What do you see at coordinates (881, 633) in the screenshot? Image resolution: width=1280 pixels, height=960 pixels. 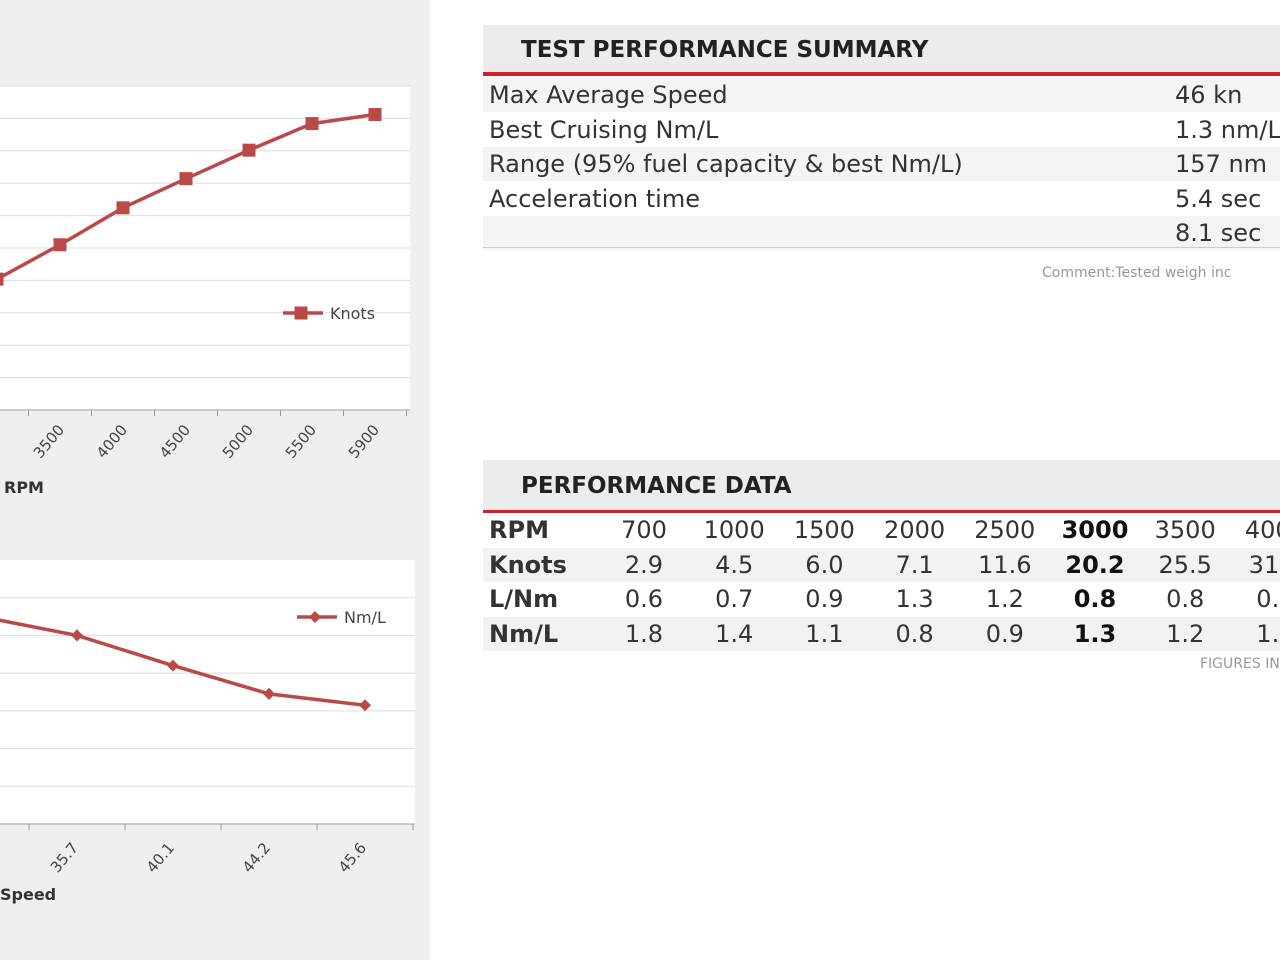 I see `performance-row: Nm/L 1.8 1.4 1.1 0.8 0.9 1.3 1.2 1.1` at bounding box center [881, 633].